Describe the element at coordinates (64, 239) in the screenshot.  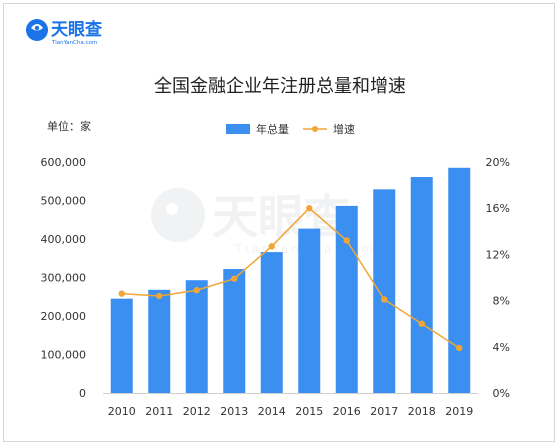
I see `y-left-tick-label: 400,000` at that location.